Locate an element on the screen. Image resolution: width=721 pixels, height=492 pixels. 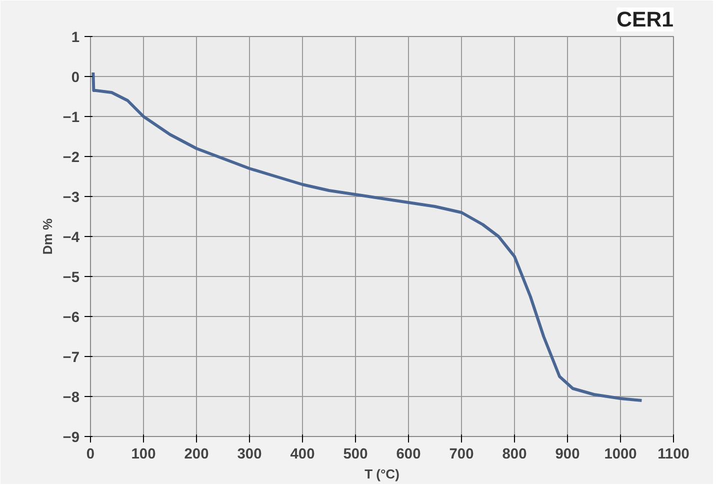
x-tick-label: 200 is located at coordinates (196, 454).